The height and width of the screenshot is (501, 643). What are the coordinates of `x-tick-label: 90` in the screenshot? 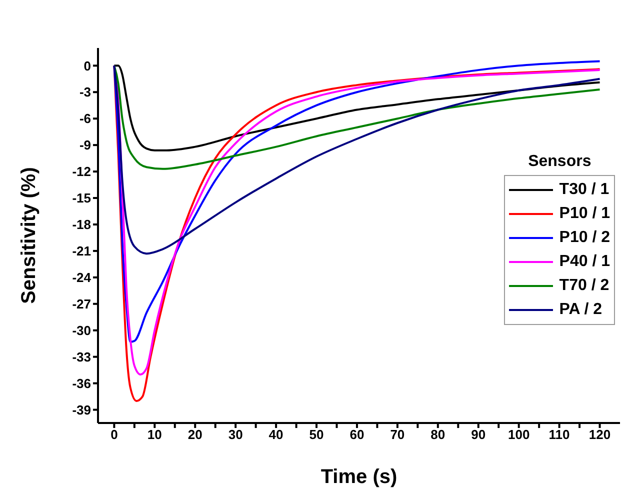 It's located at (478, 434).